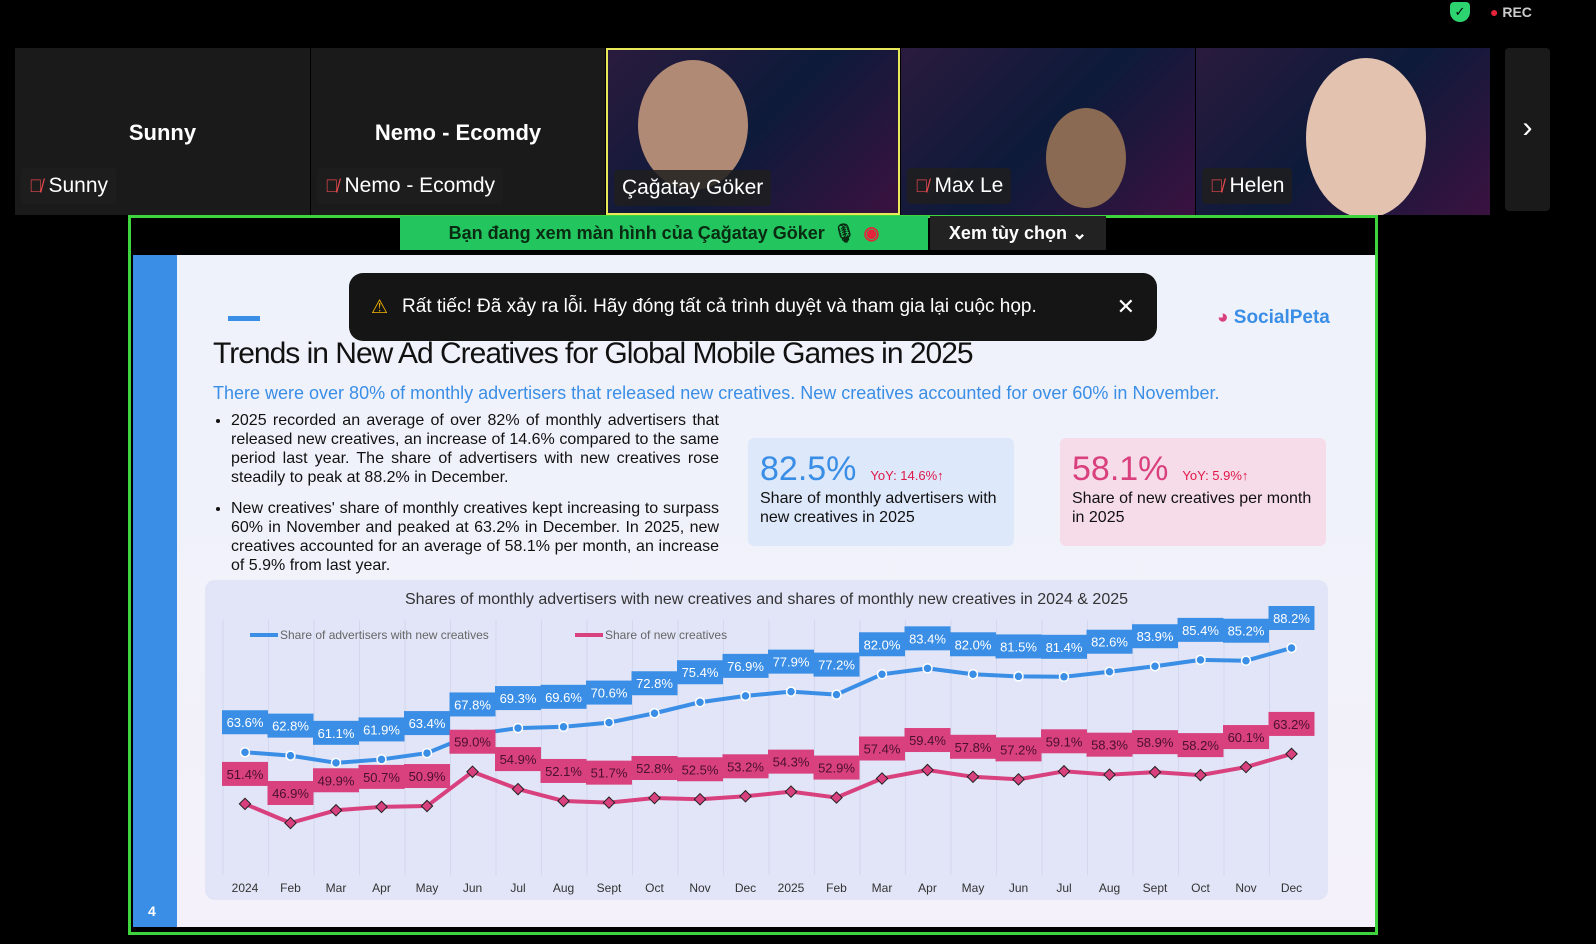  Describe the element at coordinates (753, 131) in the screenshot. I see `participant-tile-cagatay: Çağatay Göker` at that location.